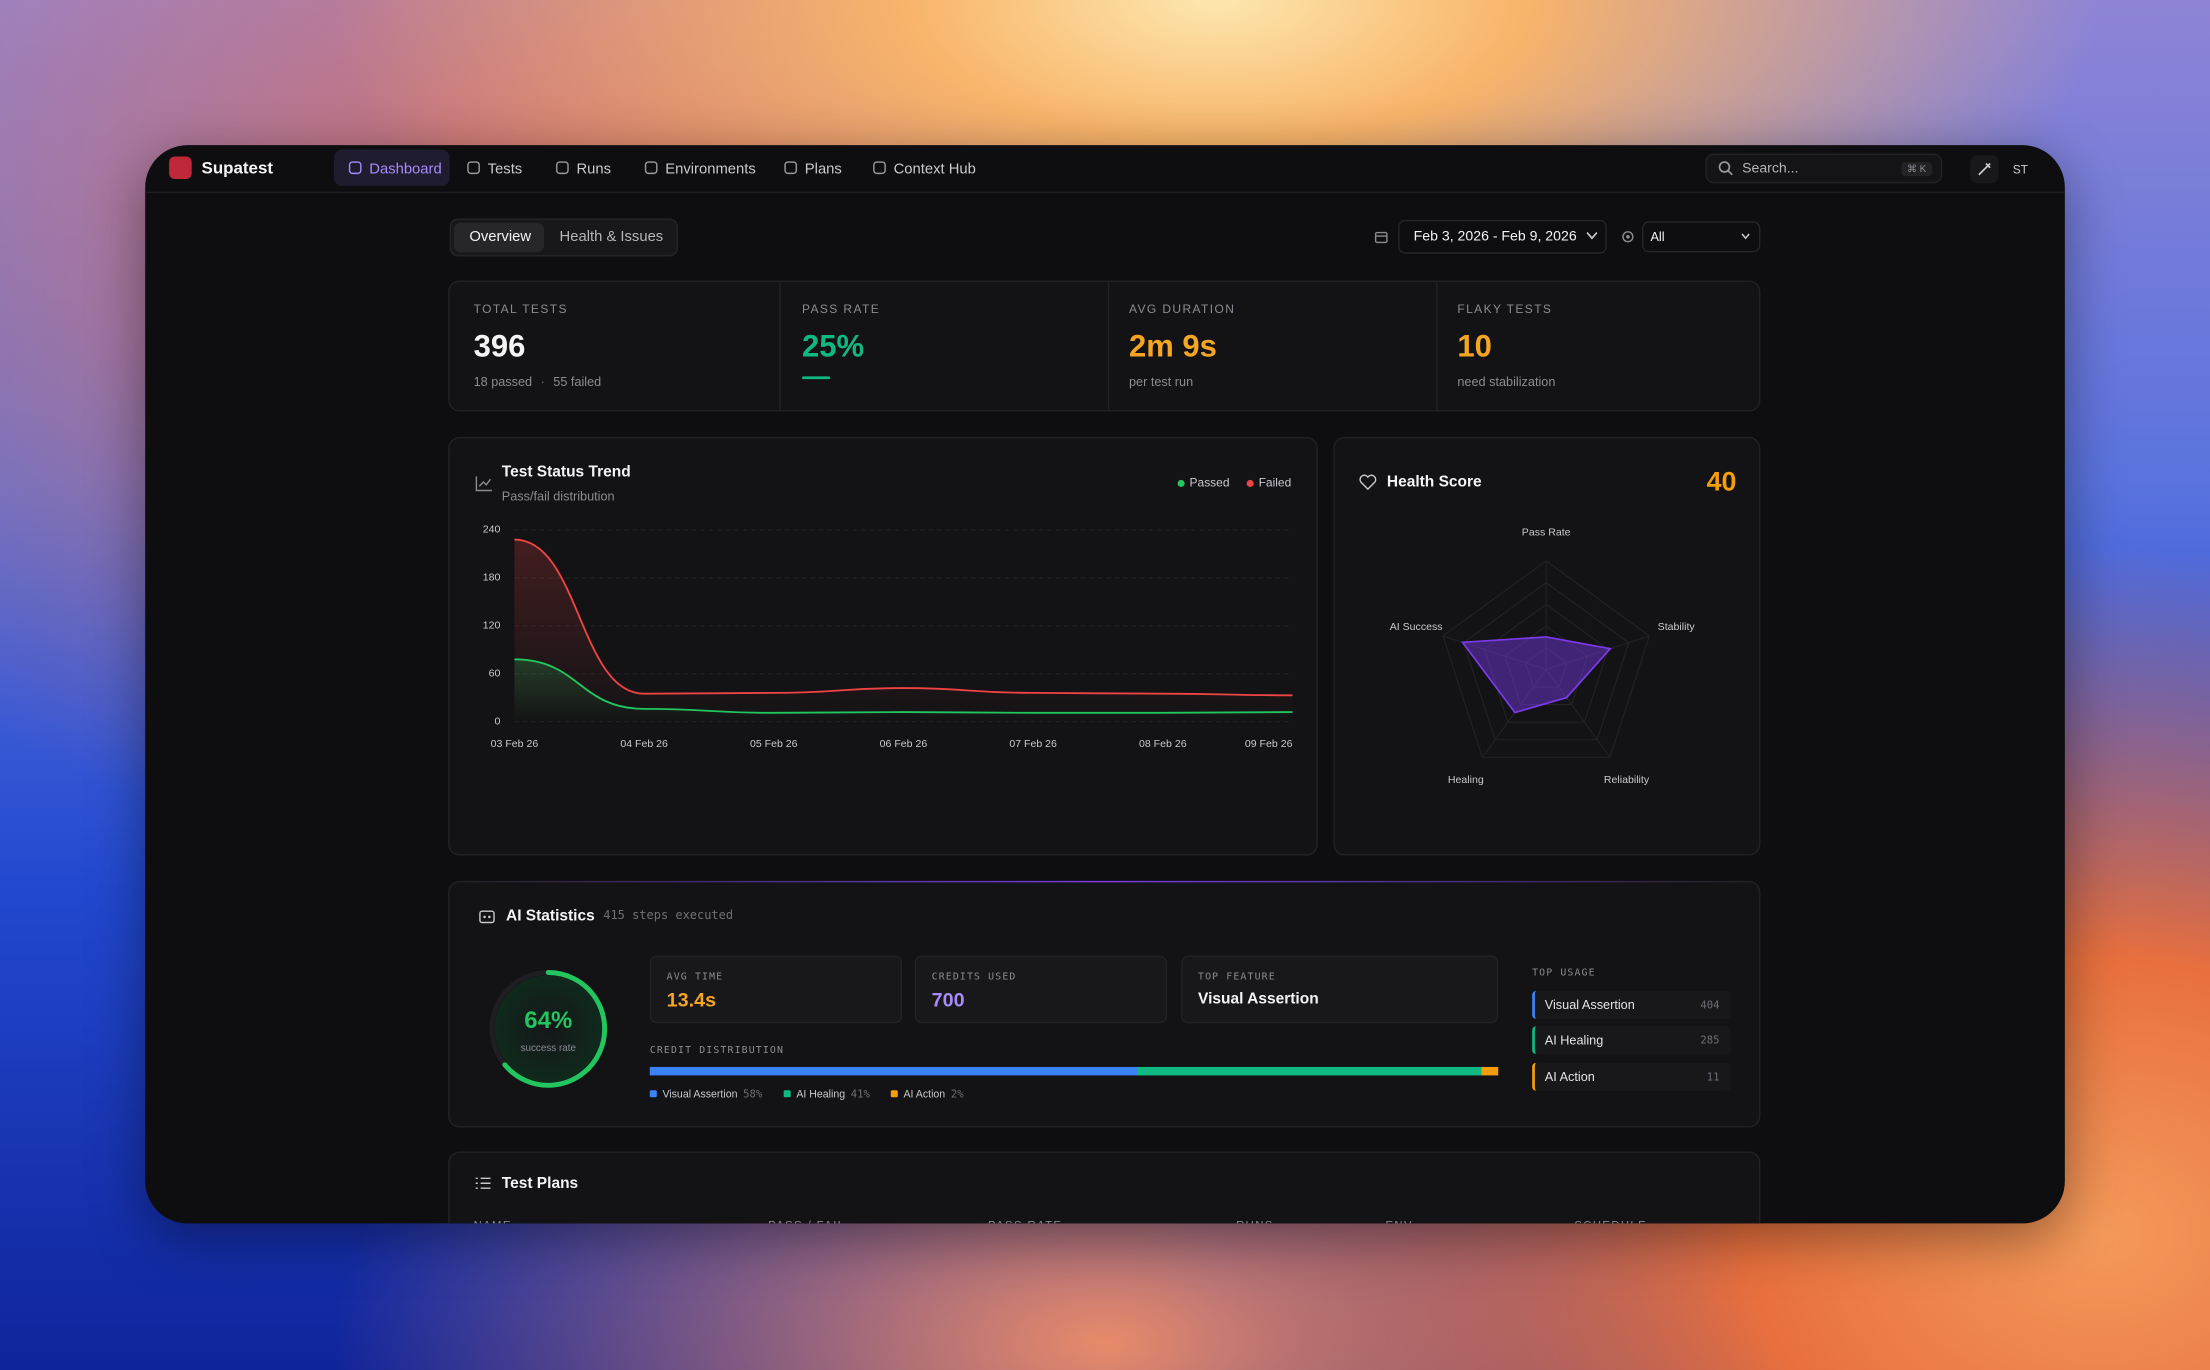  Describe the element at coordinates (594, 169) in the screenshot. I see `nav-item: Runs` at that location.